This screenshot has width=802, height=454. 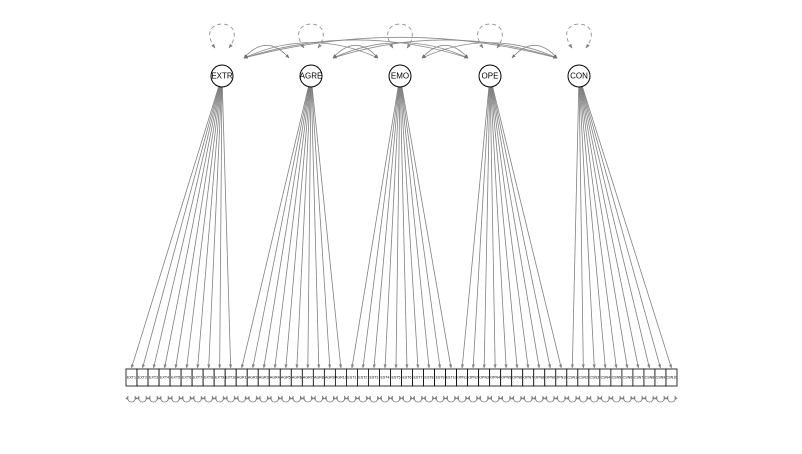 I want to click on loading-agre-agr5, so click(x=297, y=227).